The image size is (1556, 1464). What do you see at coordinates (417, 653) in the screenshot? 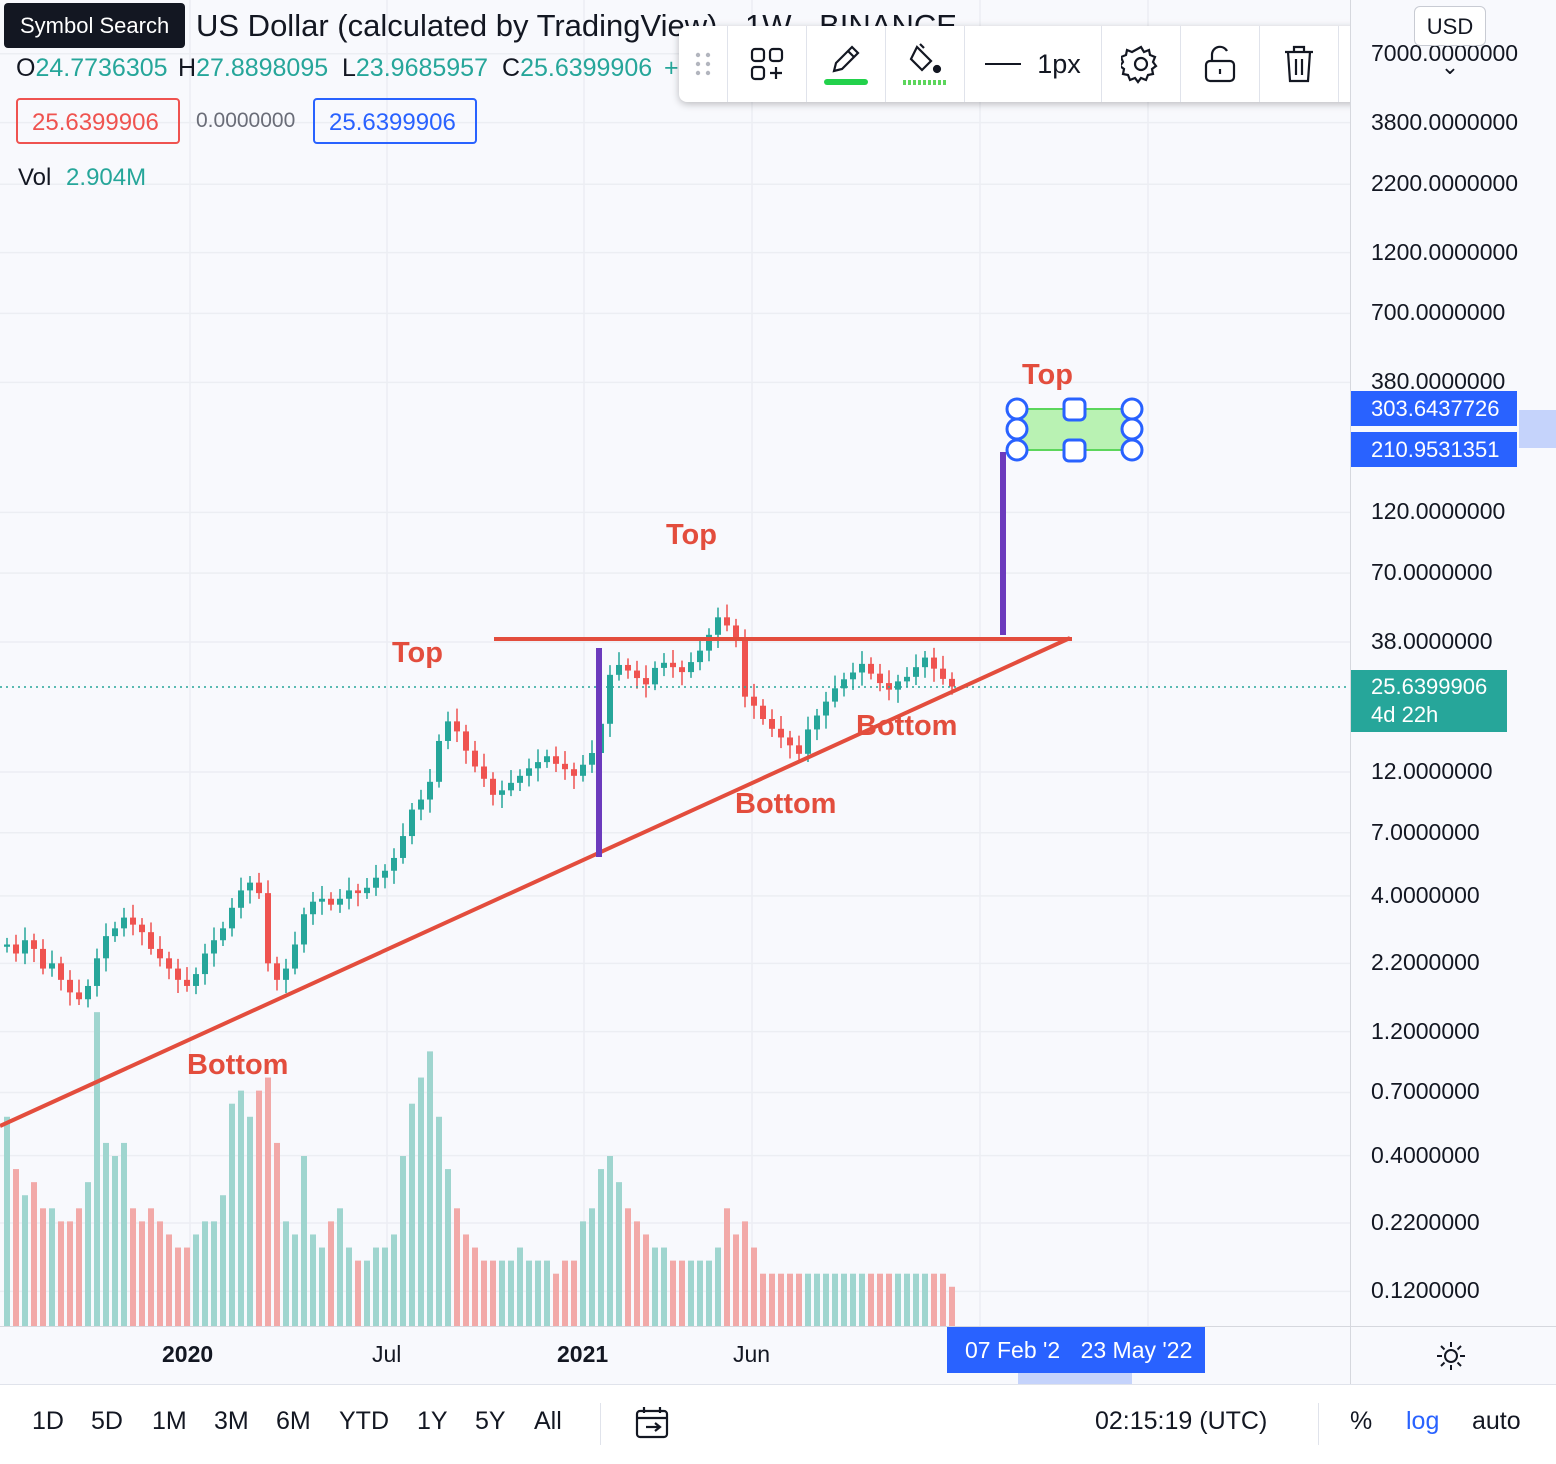
I see `annotation-top-left: Top` at bounding box center [417, 653].